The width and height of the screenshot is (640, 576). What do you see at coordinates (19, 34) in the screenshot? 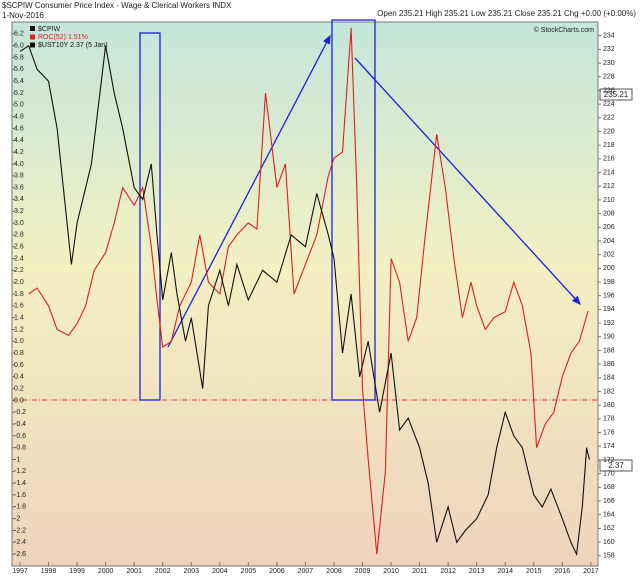
I see `y-tick-label: 6.2` at bounding box center [19, 34].